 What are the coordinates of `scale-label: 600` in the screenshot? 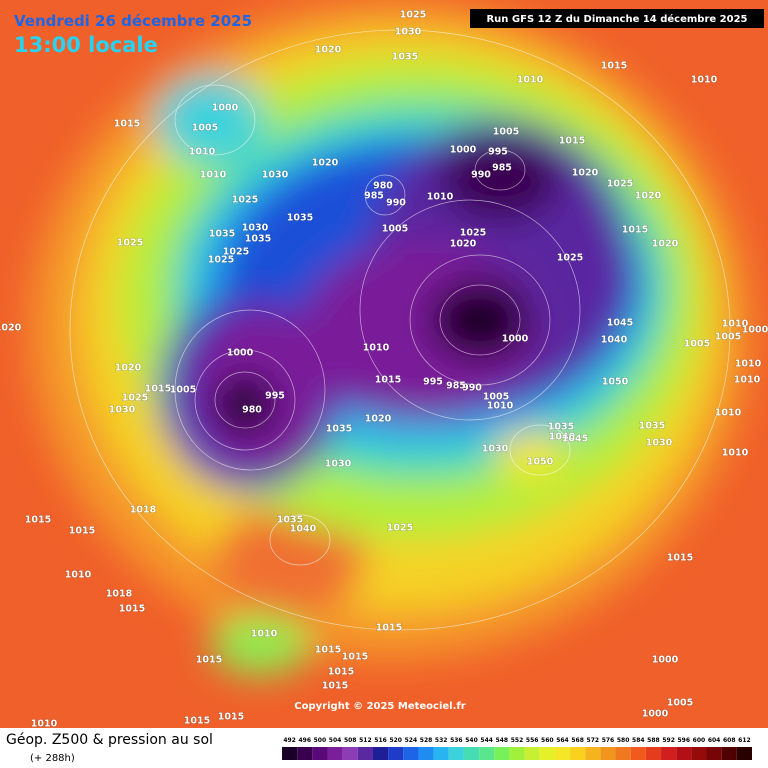 It's located at (699, 740).